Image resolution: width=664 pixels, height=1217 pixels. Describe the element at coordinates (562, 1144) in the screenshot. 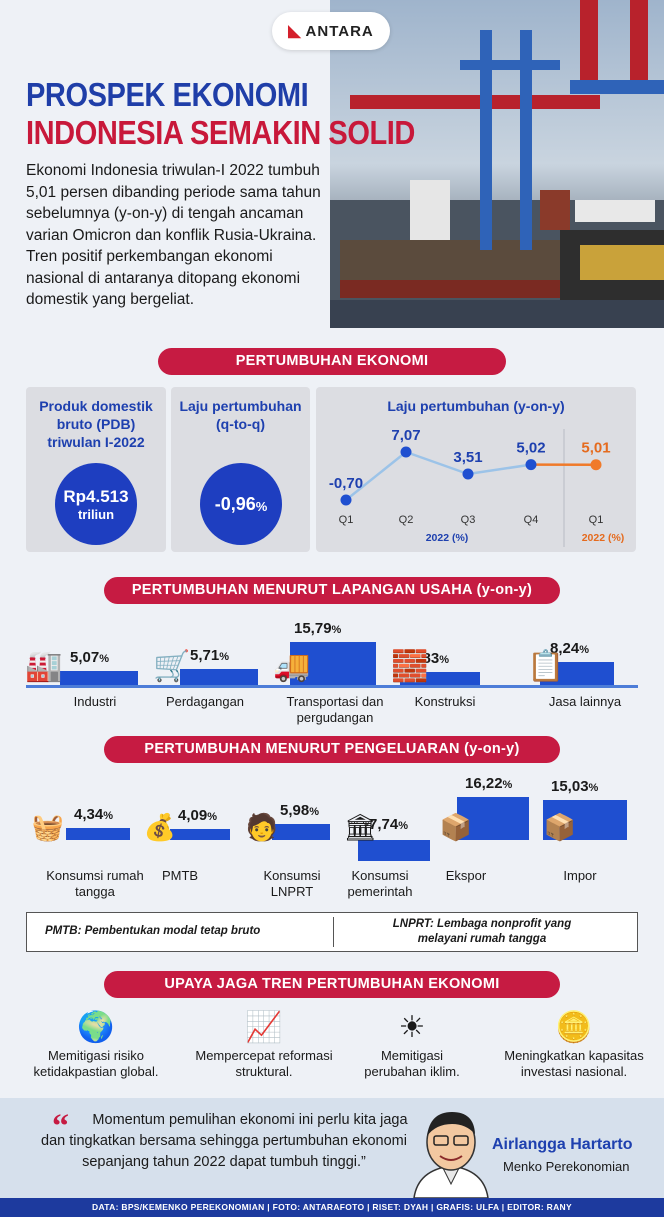

I see `speaker-name: Airlangga Hartarto` at that location.